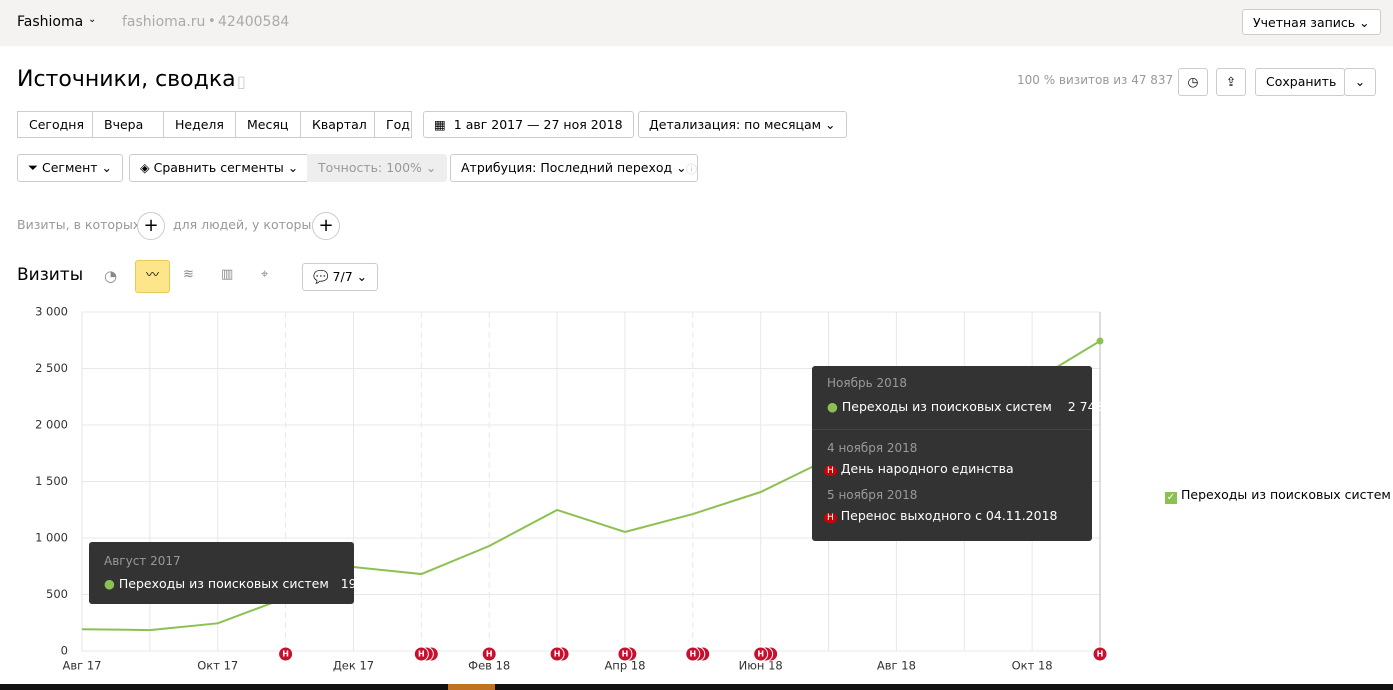 The width and height of the screenshot is (1393, 690). What do you see at coordinates (57, 594) in the screenshot?
I see `y-tick-label: 500` at bounding box center [57, 594].